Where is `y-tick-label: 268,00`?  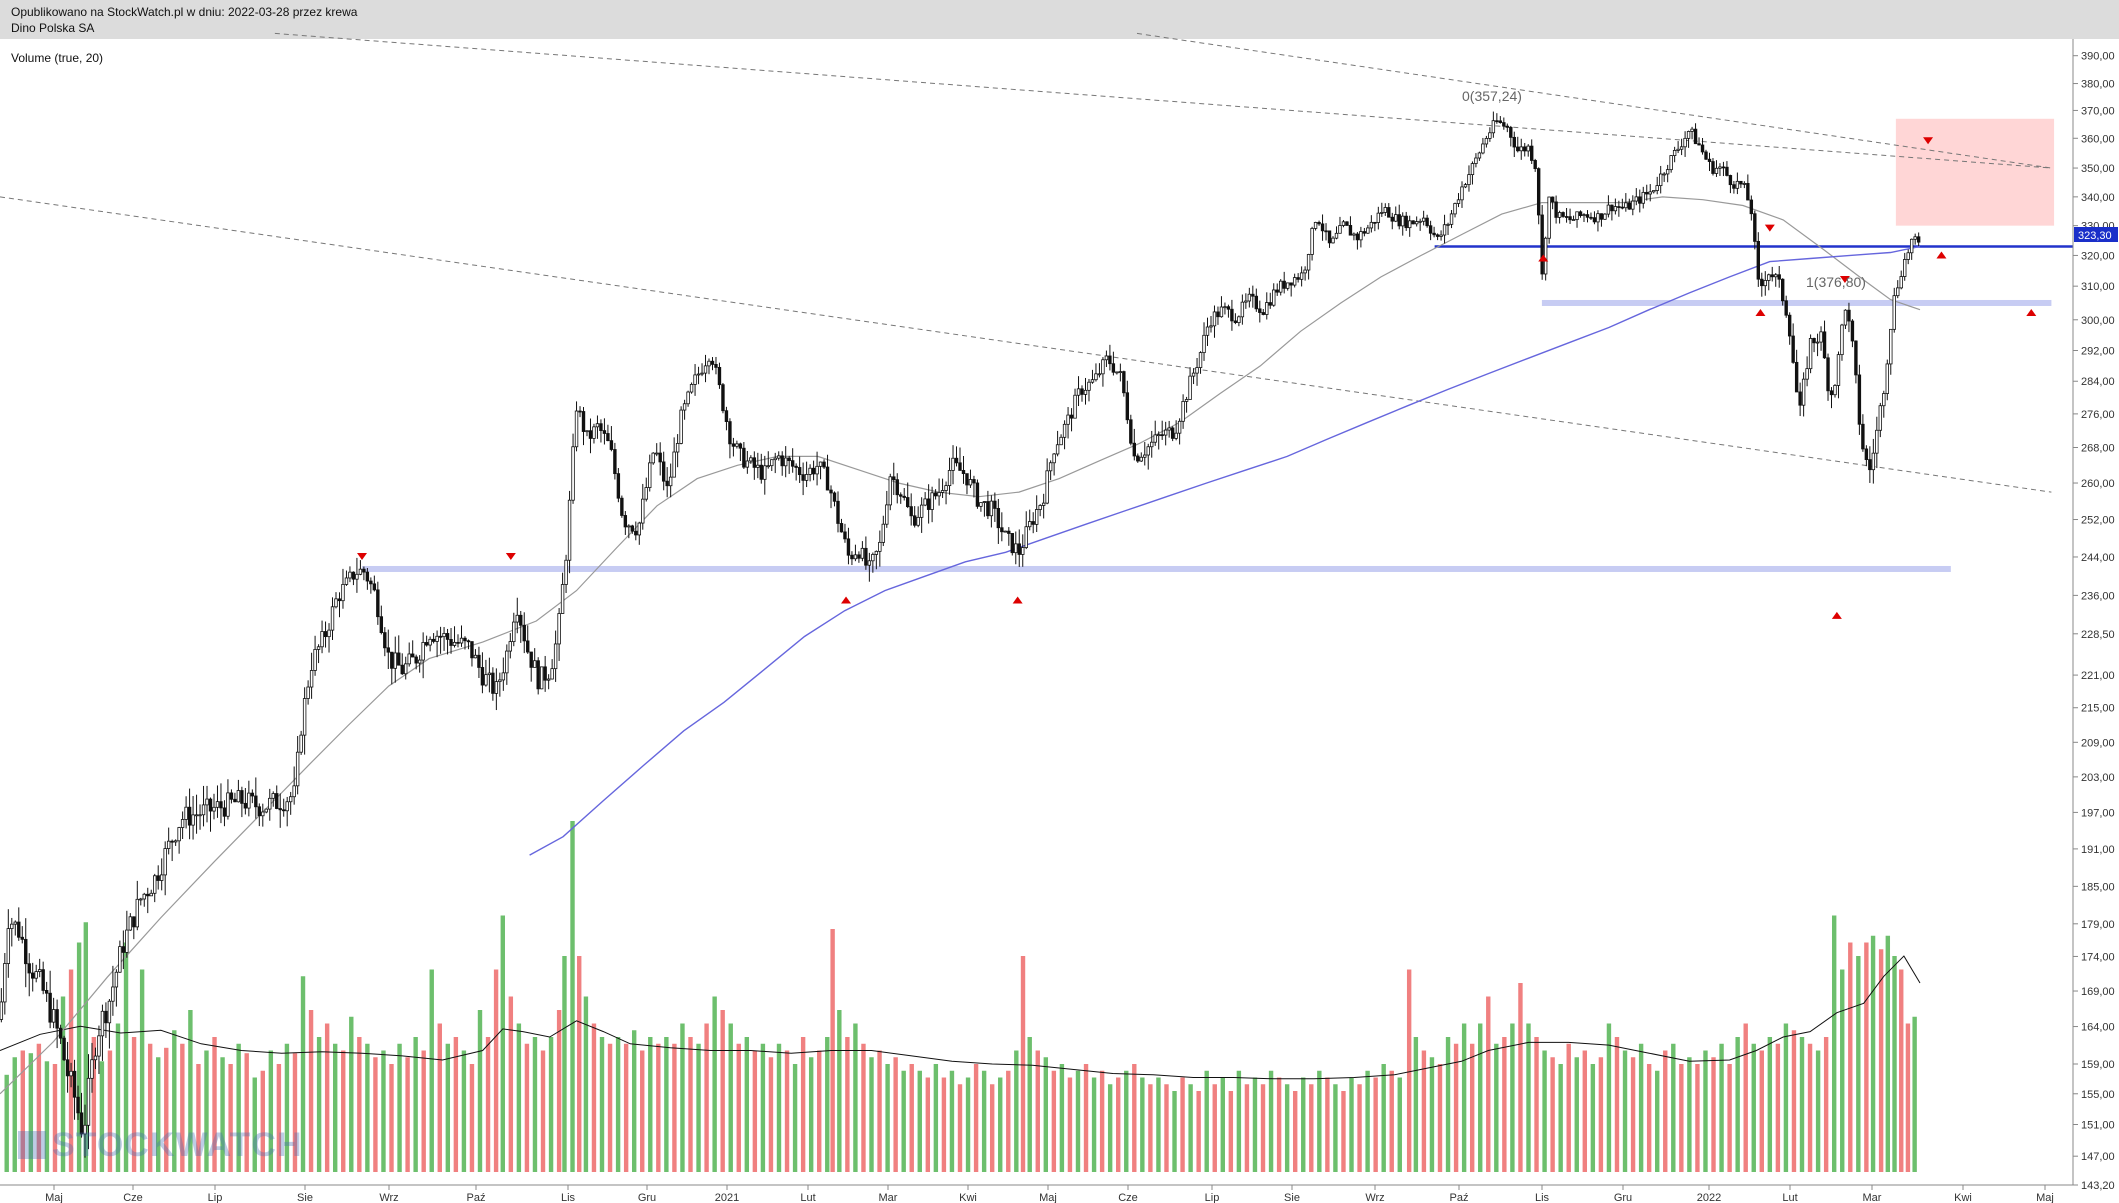 y-tick-label: 268,00 is located at coordinates (2098, 448).